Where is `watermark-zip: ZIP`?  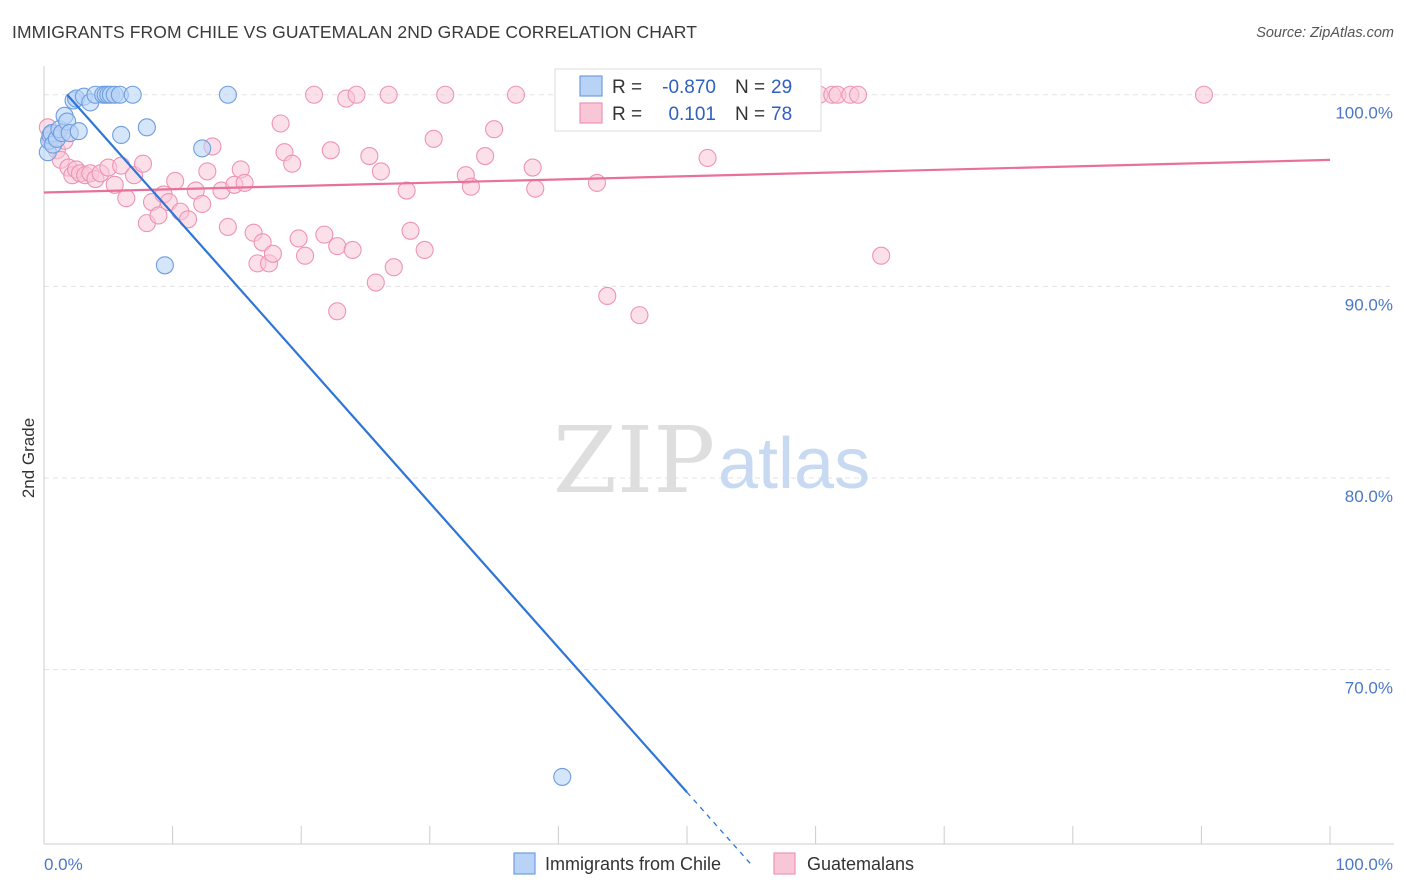 watermark-zip: ZIP is located at coordinates (634, 460).